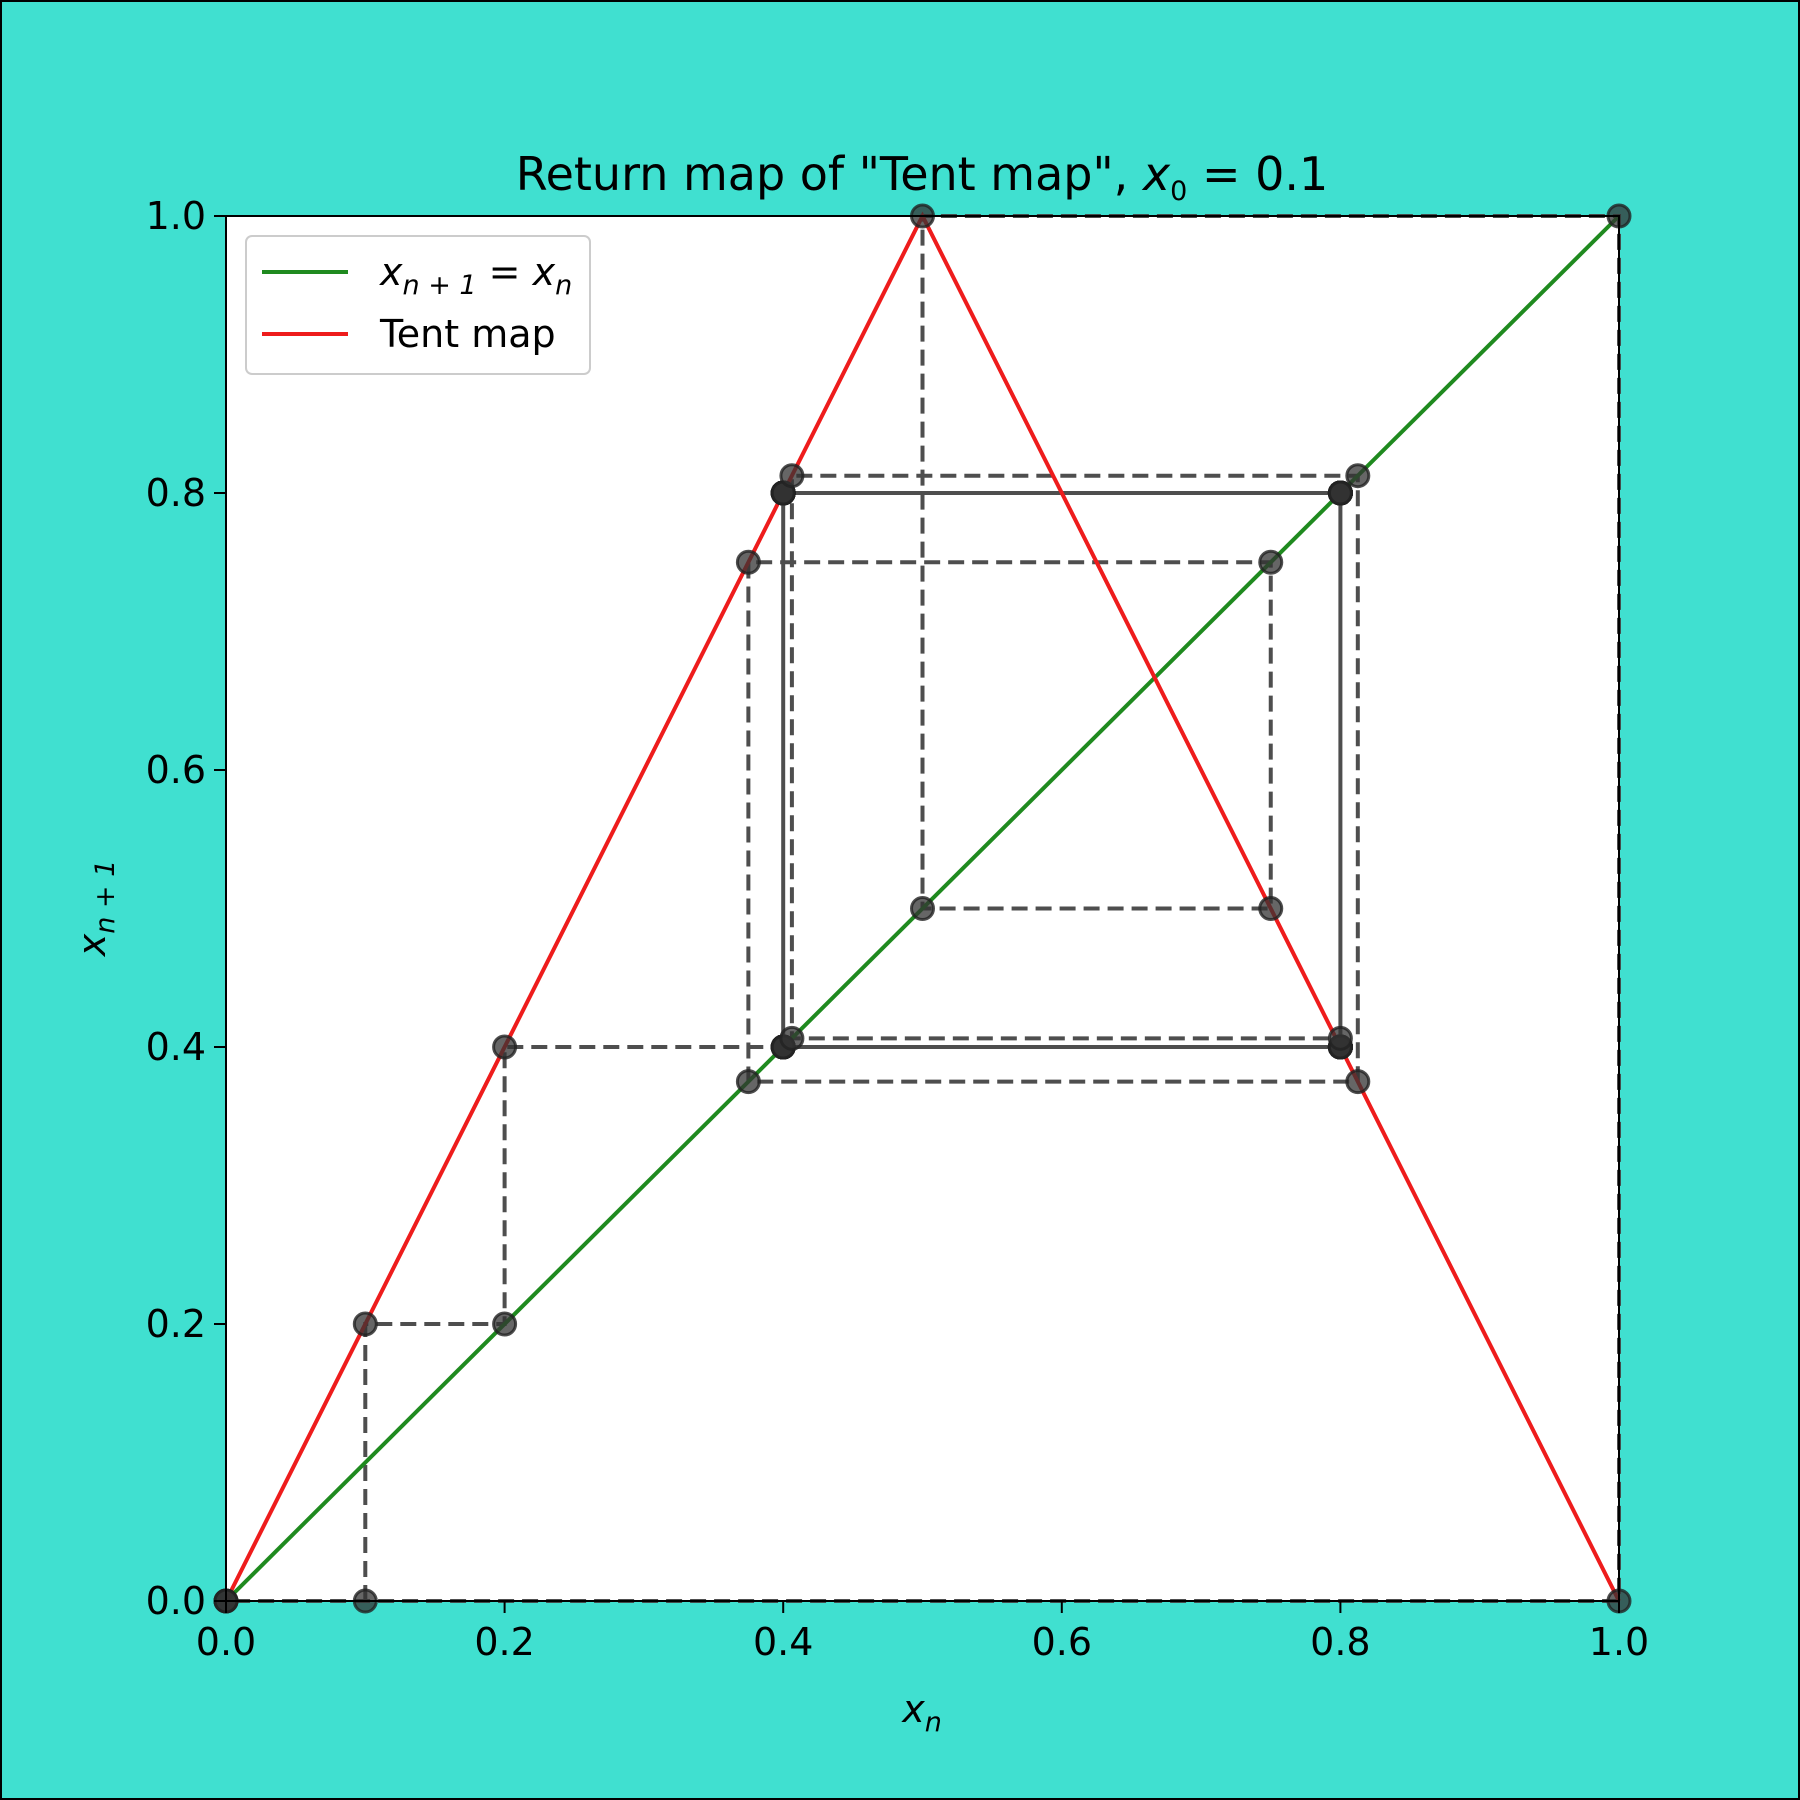 The width and height of the screenshot is (1800, 1800). What do you see at coordinates (1178, 191) in the screenshot?
I see `chart-title-sub: 0` at bounding box center [1178, 191].